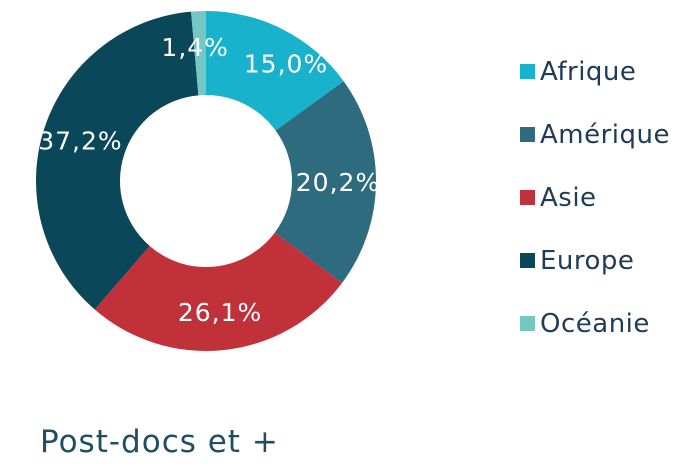 The image size is (699, 471). What do you see at coordinates (218, 292) in the screenshot?
I see `slice-asie` at bounding box center [218, 292].